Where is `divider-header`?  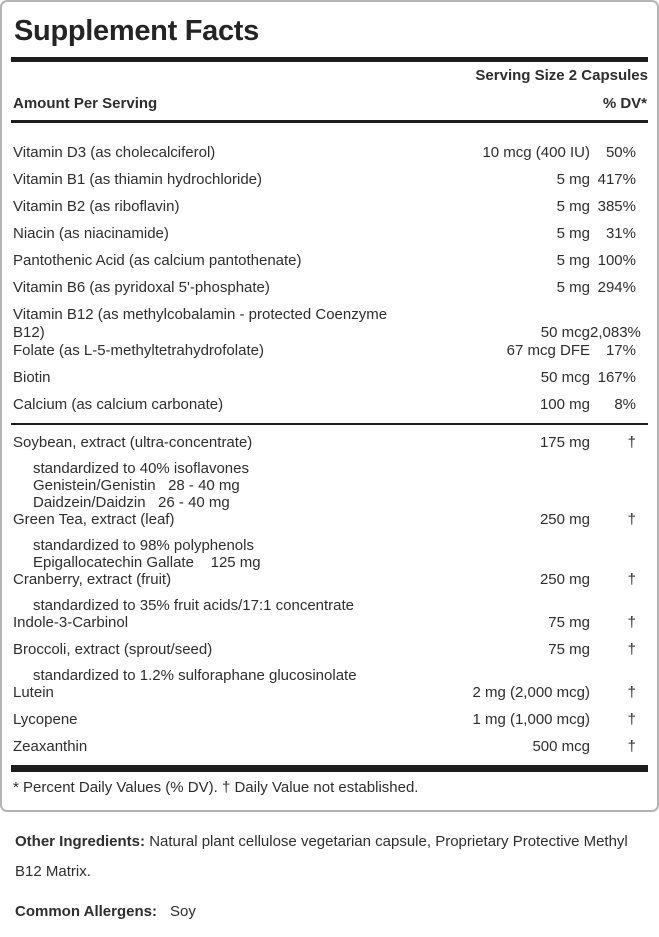 divider-header is located at coordinates (329, 121).